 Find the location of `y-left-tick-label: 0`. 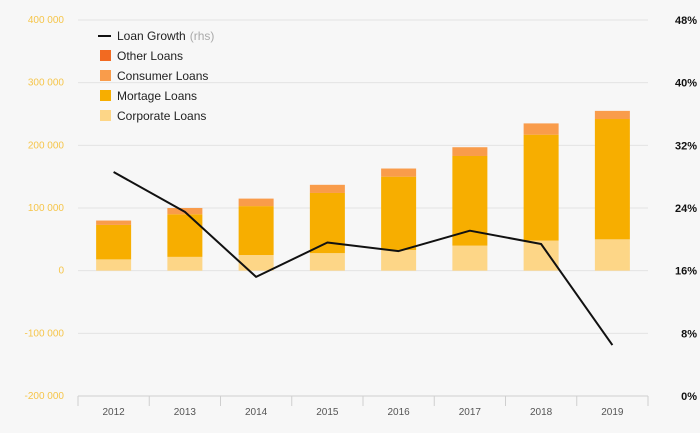

y-left-tick-label: 0 is located at coordinates (61, 271).